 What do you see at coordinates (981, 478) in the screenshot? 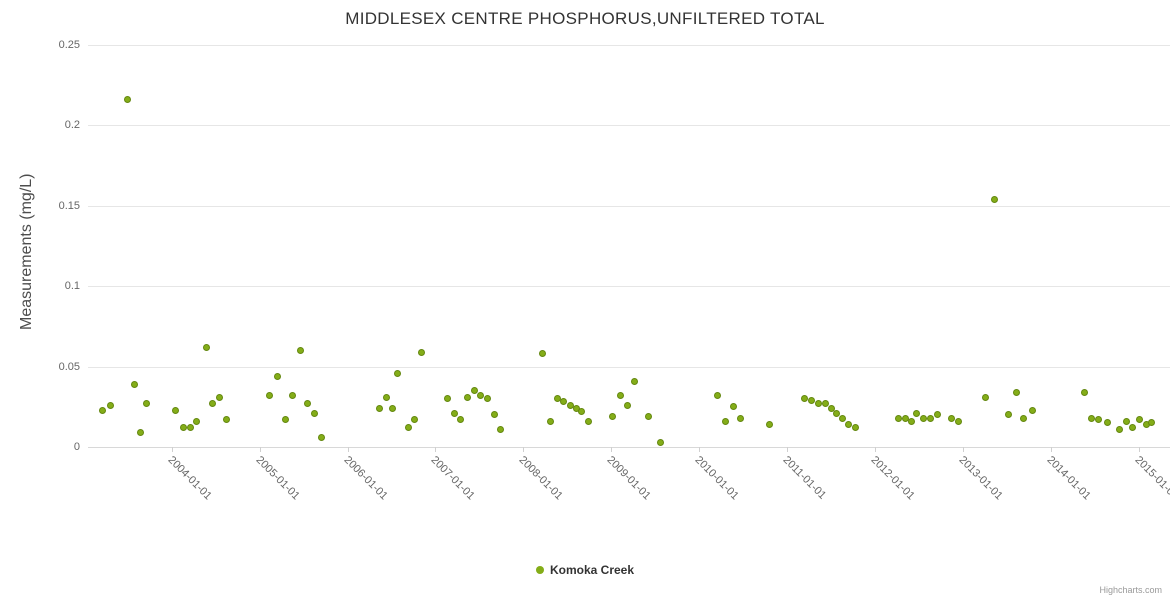
I see `x-axis-tick-label: 2013-01-01` at bounding box center [981, 478].